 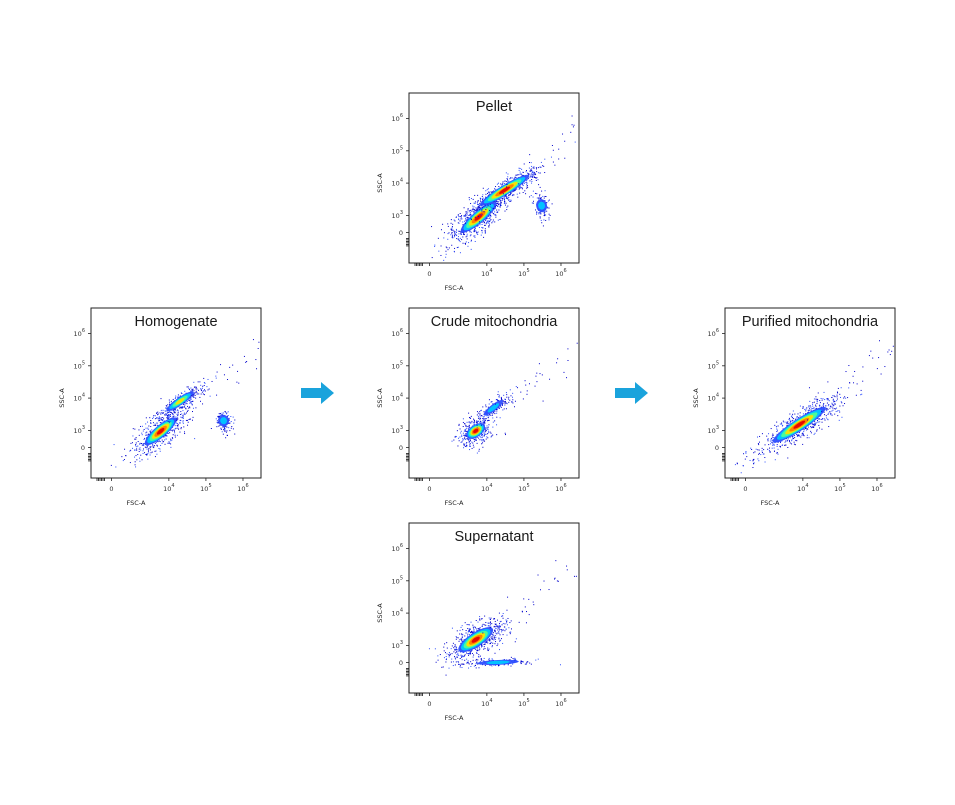 What do you see at coordinates (476, 192) in the screenshot?
I see `panel-pellet: Pellet 0 104 105 106 0 103 104 105 106 FSC-A SSC-A` at bounding box center [476, 192].